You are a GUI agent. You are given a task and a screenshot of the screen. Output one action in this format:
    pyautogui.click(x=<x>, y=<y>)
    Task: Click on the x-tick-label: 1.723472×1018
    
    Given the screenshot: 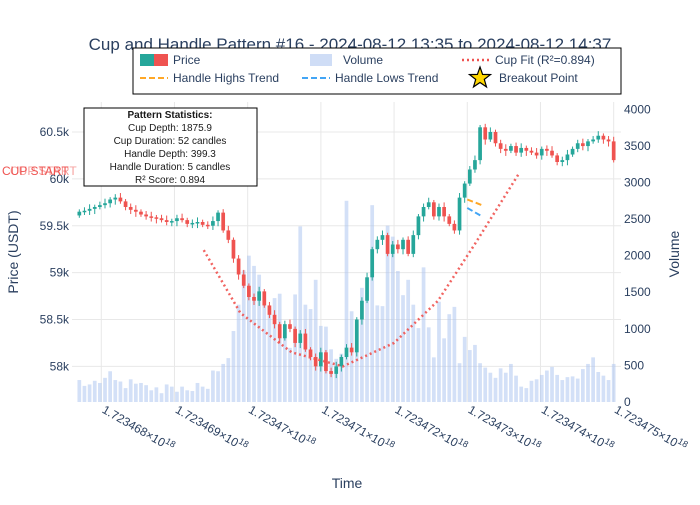 What is the action you would take?
    pyautogui.click(x=432, y=428)
    